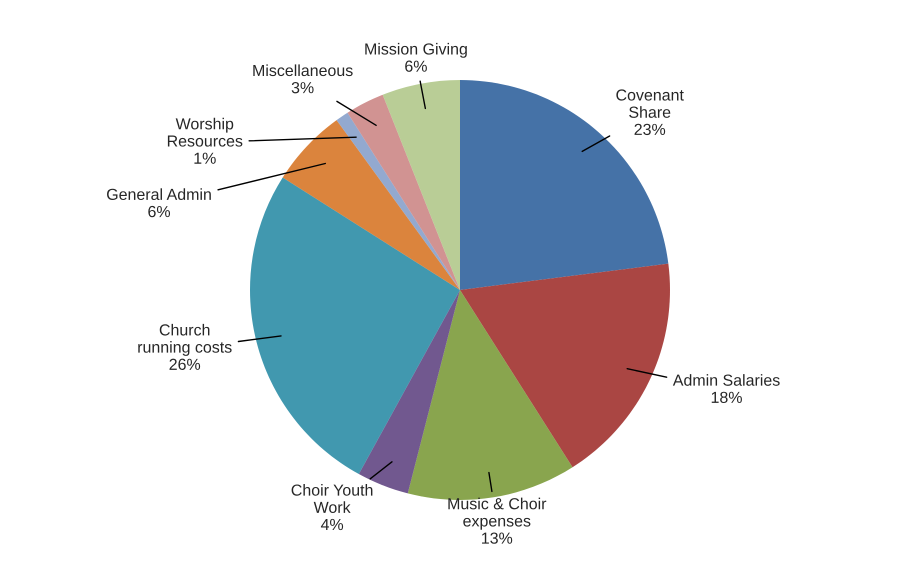 This screenshot has width=907, height=564. I want to click on data-label: 4%, so click(332, 524).